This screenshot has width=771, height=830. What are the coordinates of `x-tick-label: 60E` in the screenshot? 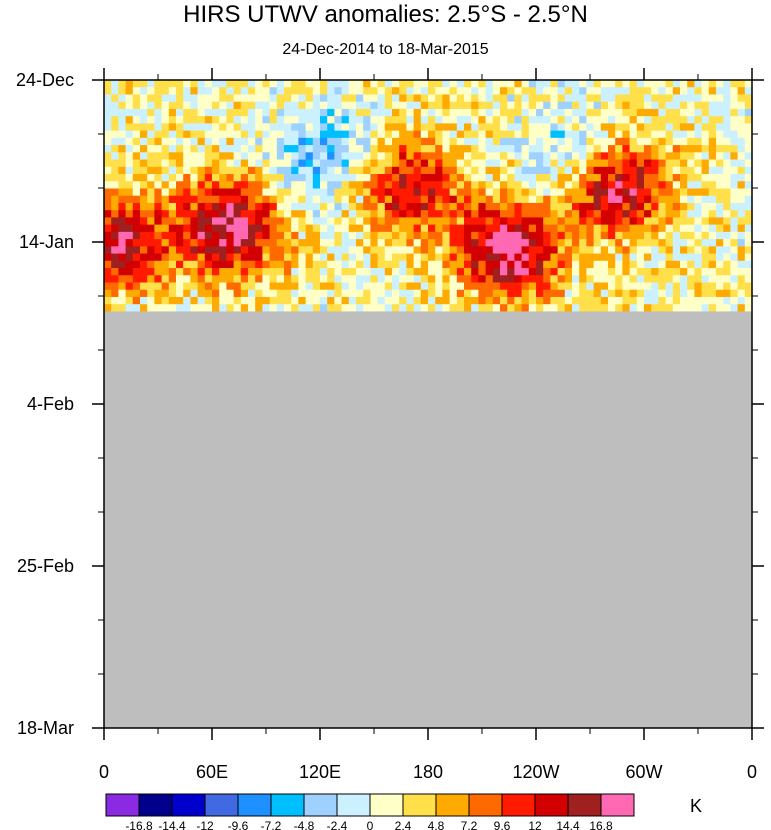 It's located at (212, 772).